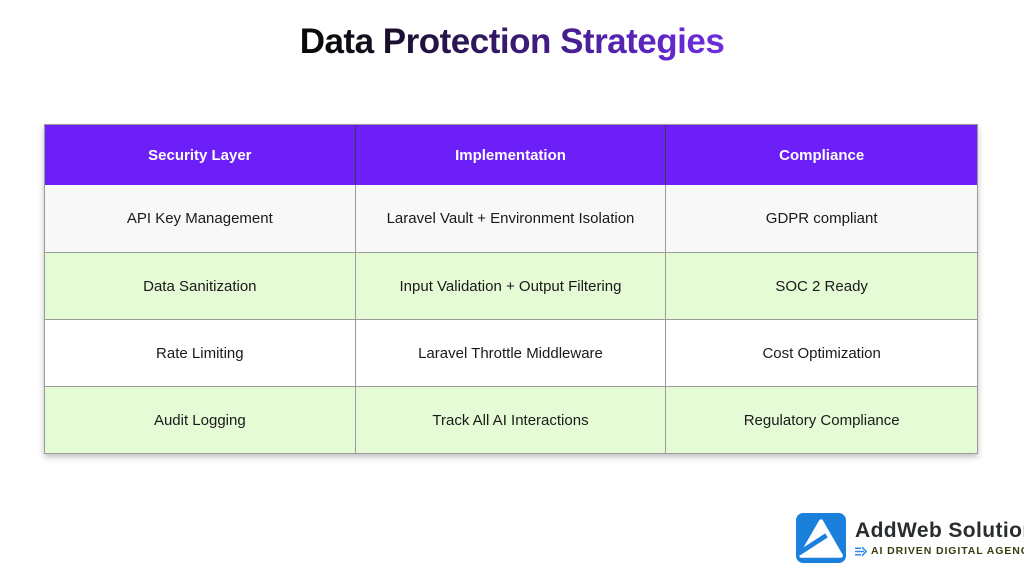 The width and height of the screenshot is (1024, 576). I want to click on table-cell: Rate Limiting, so click(200, 353).